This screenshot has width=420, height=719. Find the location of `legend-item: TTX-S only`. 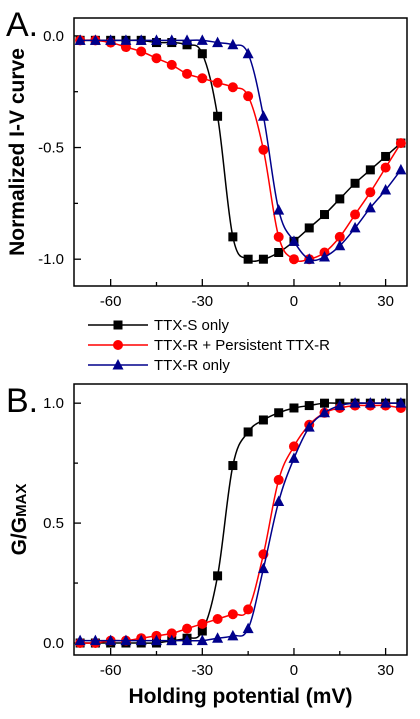

legend-item: TTX-S only is located at coordinates (159, 325).